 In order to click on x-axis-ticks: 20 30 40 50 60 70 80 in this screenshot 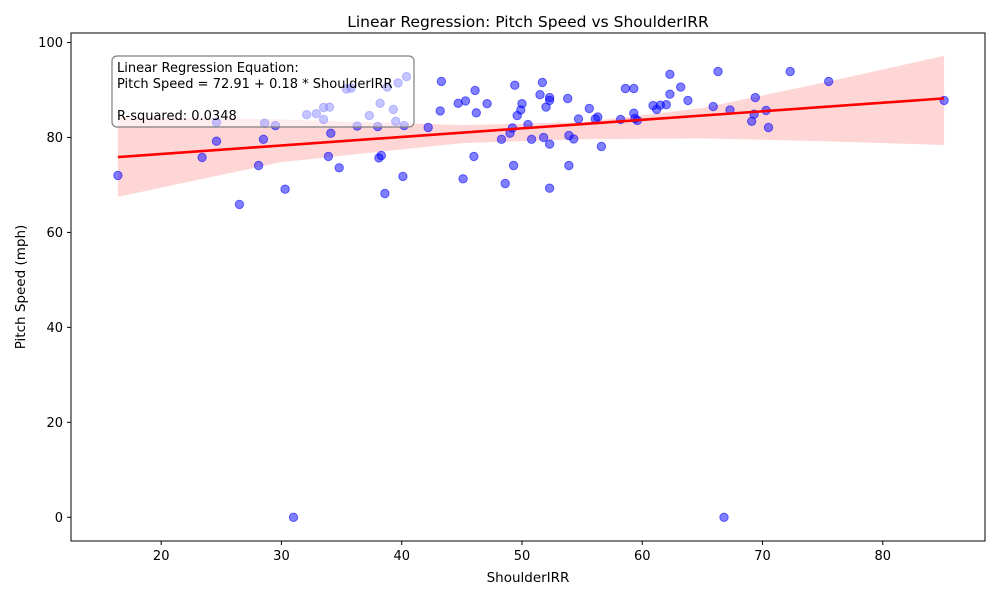, I will do `click(522, 552)`.